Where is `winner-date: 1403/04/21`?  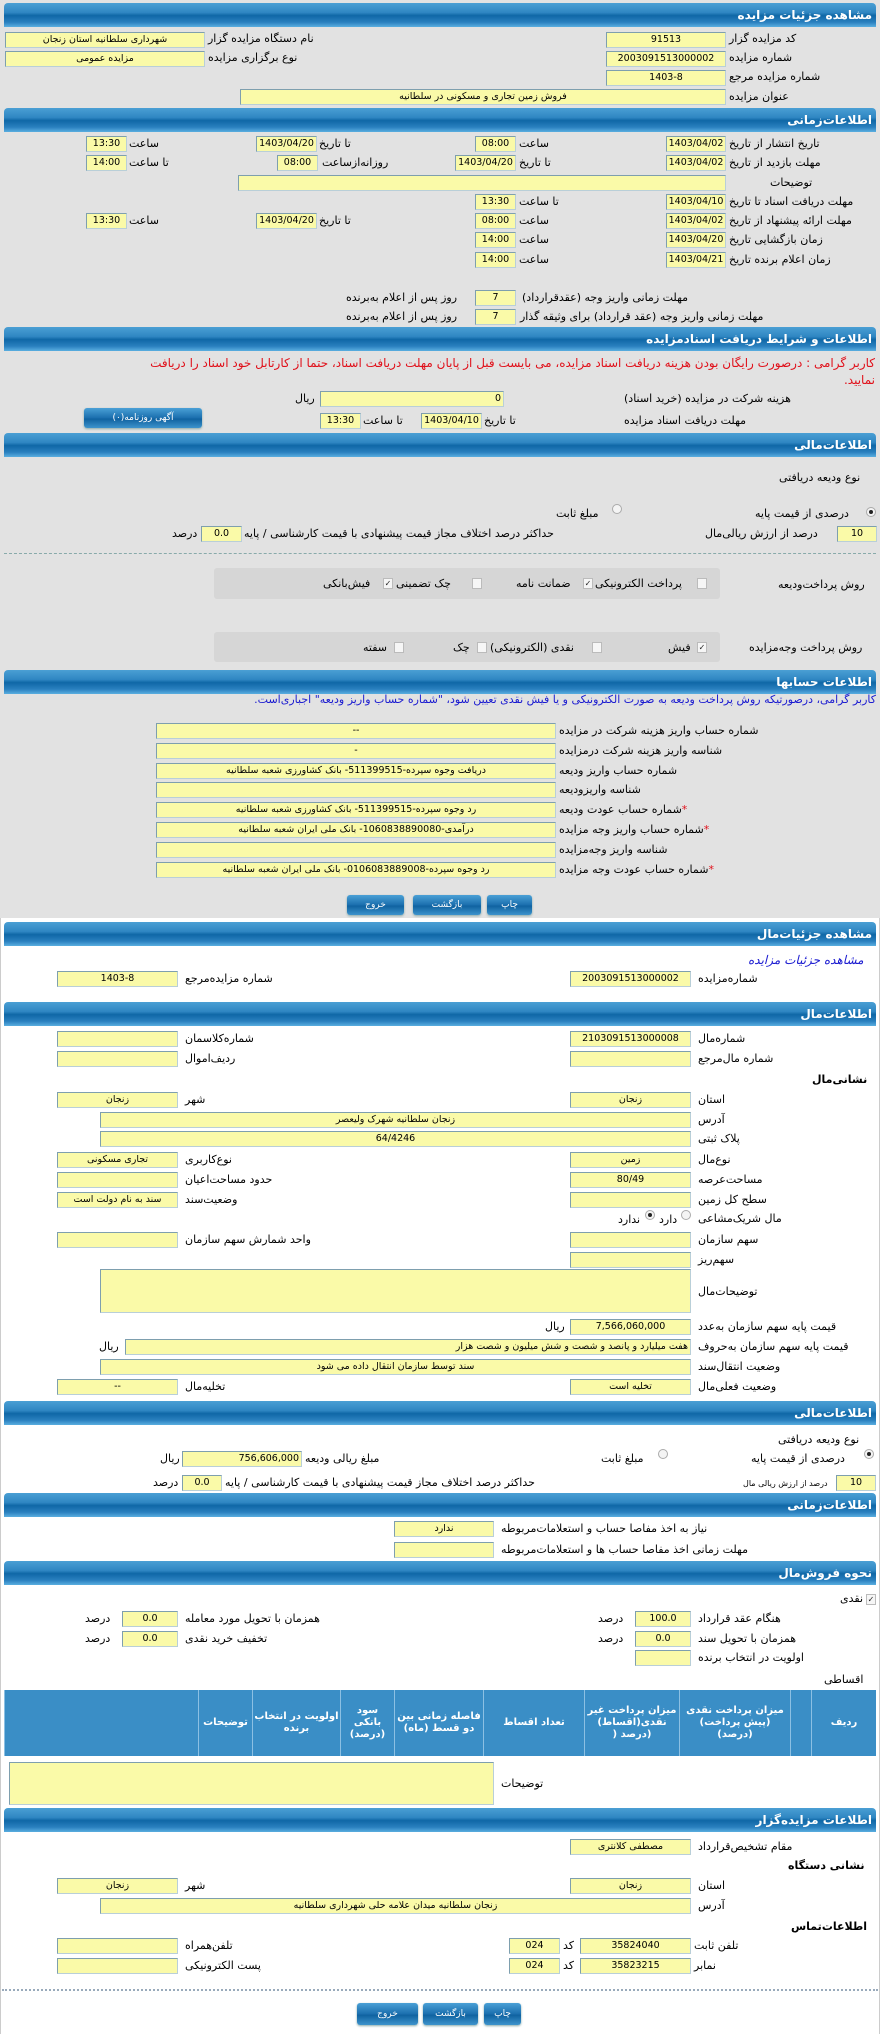
winner-date: 1403/04/21 is located at coordinates (696, 260).